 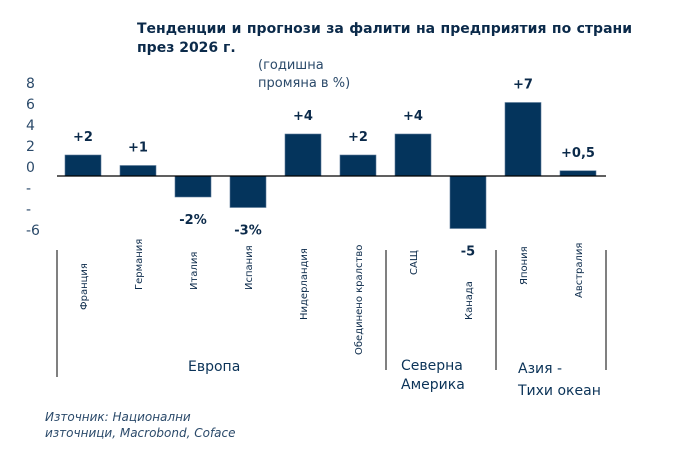 I want to click on y-tick-label: 0, so click(x=30, y=168).